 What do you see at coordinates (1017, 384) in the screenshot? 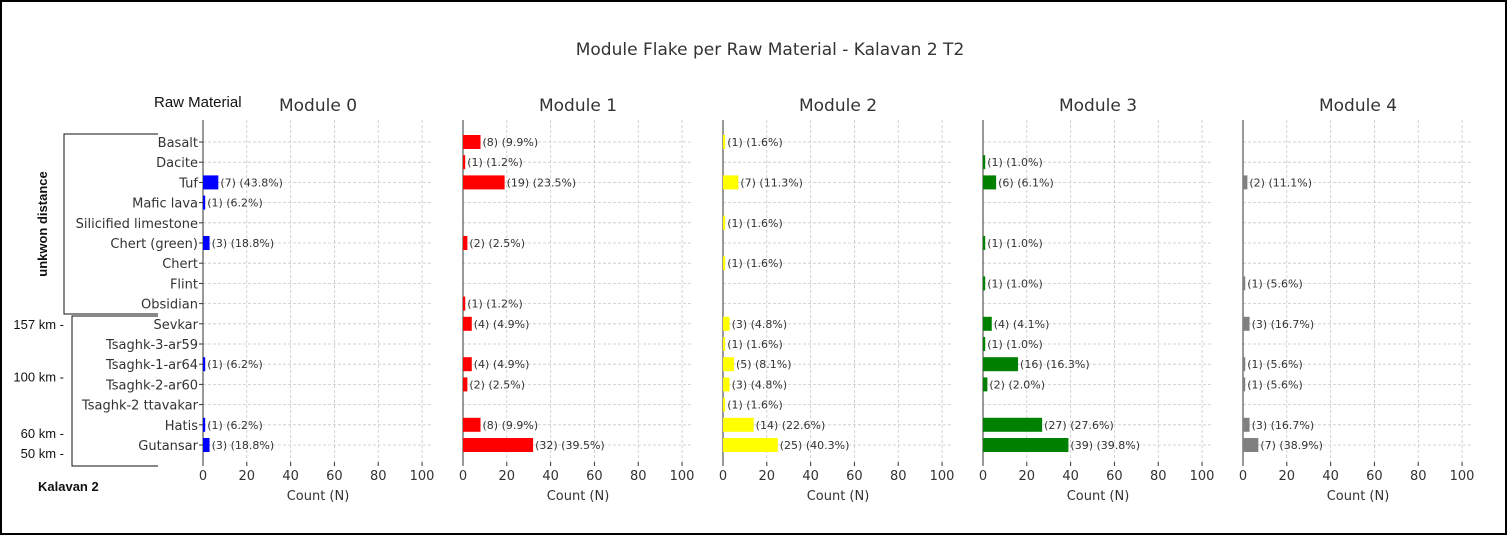
I see `bar-data-label: (2) (2.0%)` at bounding box center [1017, 384].